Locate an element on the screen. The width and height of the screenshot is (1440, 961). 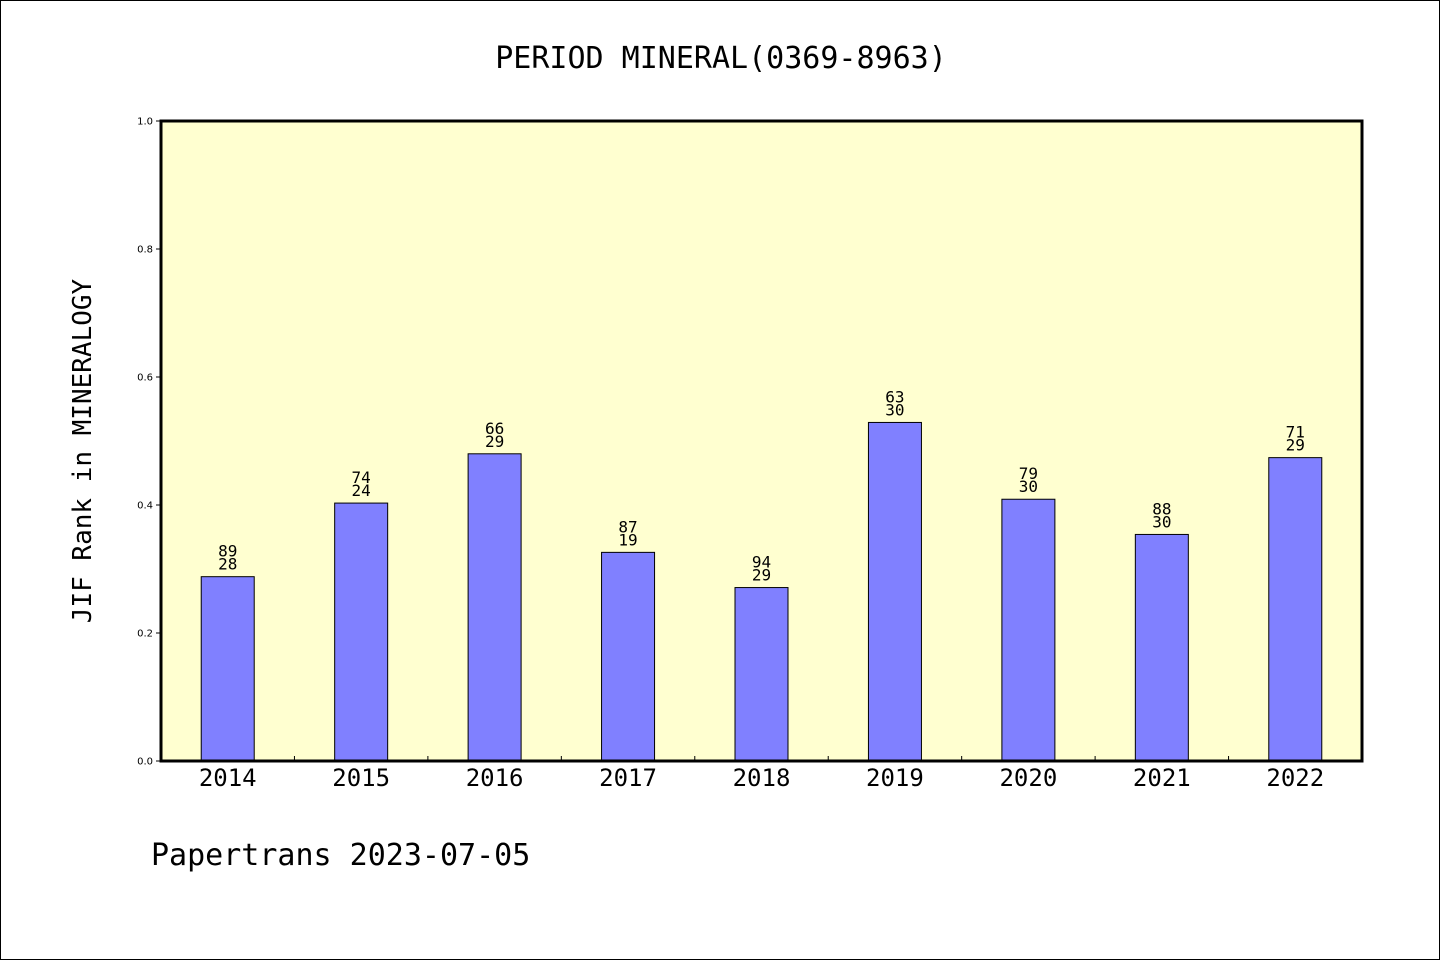
bar-label-top: 63 is located at coordinates (894, 396).